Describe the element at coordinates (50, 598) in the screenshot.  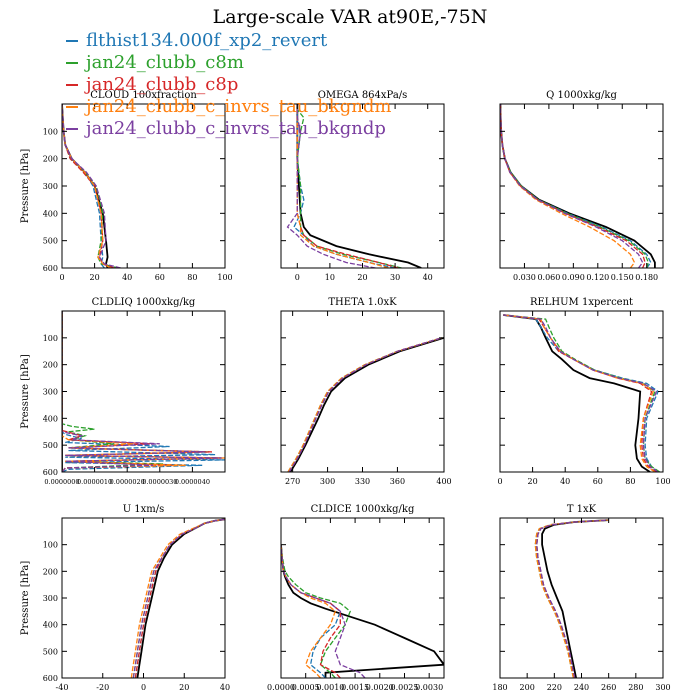
I see `y-tick-label: 300` at that location.